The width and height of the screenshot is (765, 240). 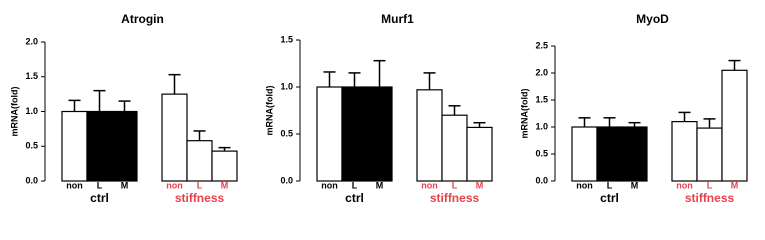 What do you see at coordinates (541, 45) in the screenshot?
I see `y-tick-label: 2.5` at bounding box center [541, 45].